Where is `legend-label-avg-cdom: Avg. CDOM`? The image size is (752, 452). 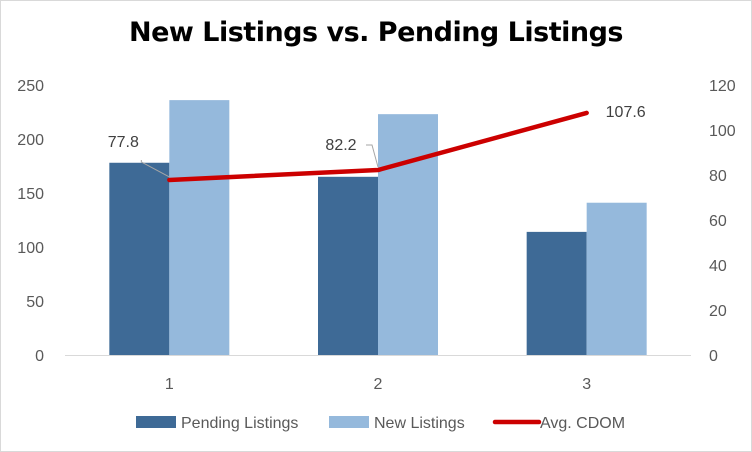
legend-label-avg-cdom: Avg. CDOM is located at coordinates (582, 423).